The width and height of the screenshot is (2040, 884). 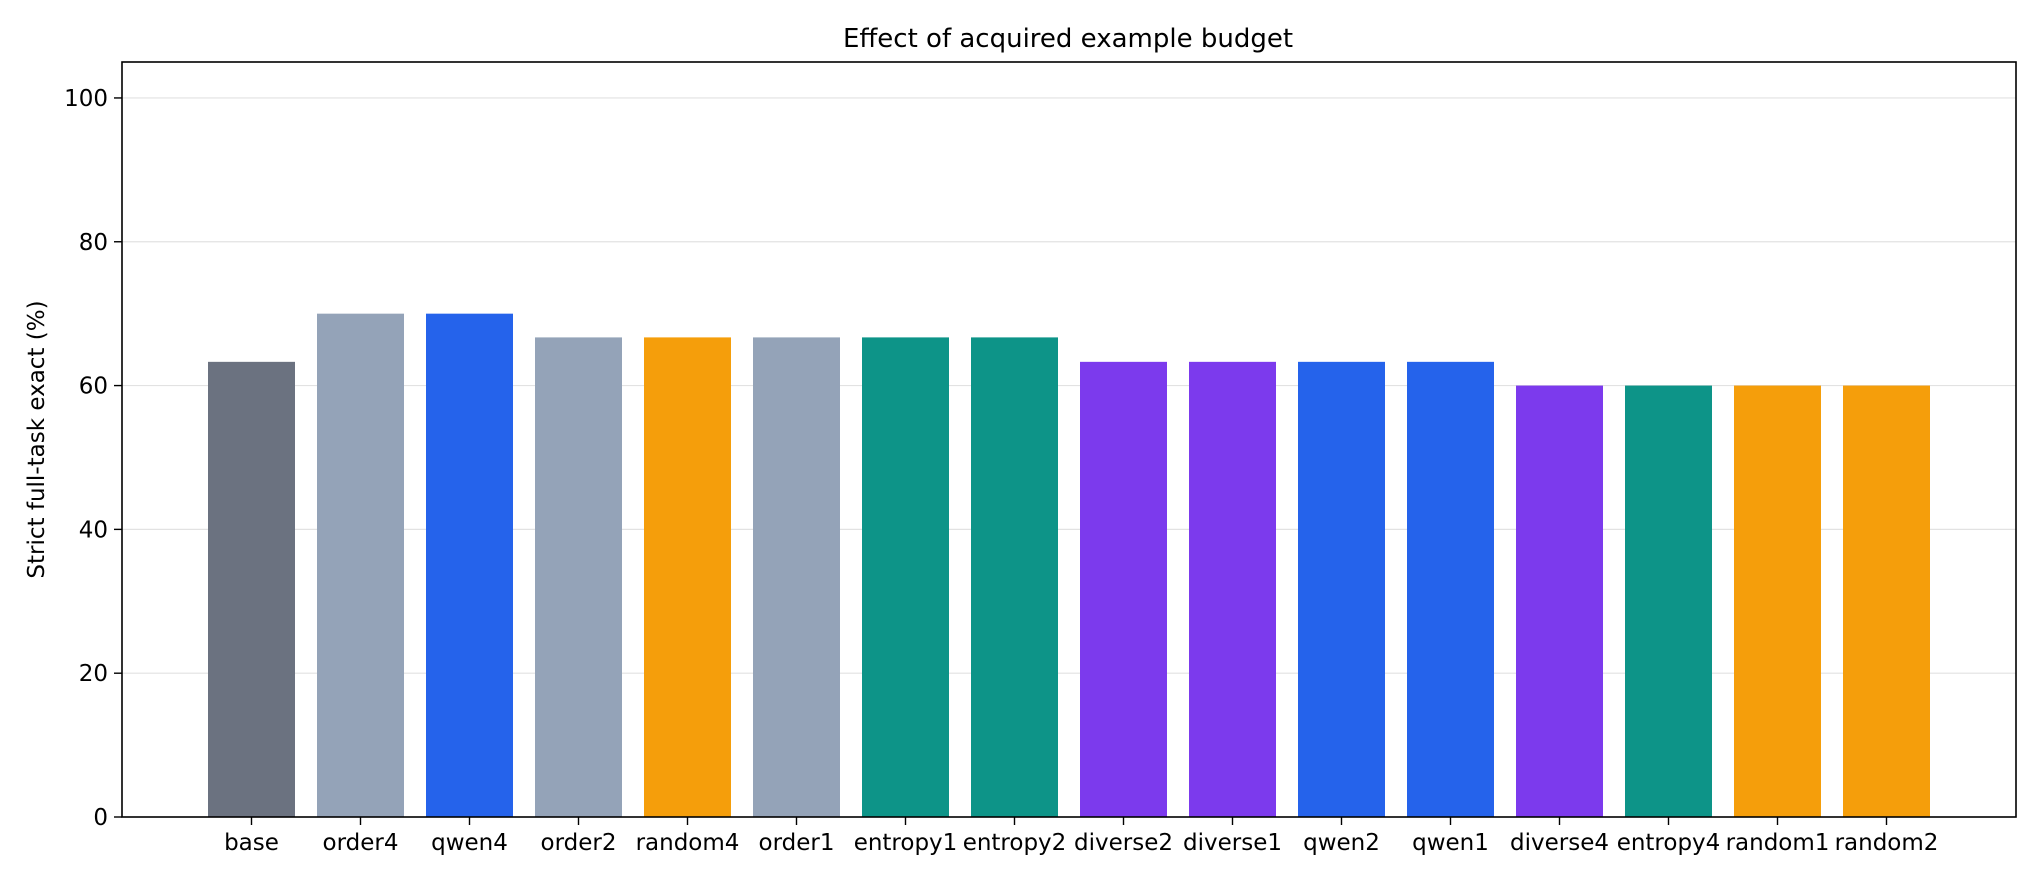 What do you see at coordinates (93, 458) in the screenshot?
I see `y-axis: 0 20 40 60 80 100` at bounding box center [93, 458].